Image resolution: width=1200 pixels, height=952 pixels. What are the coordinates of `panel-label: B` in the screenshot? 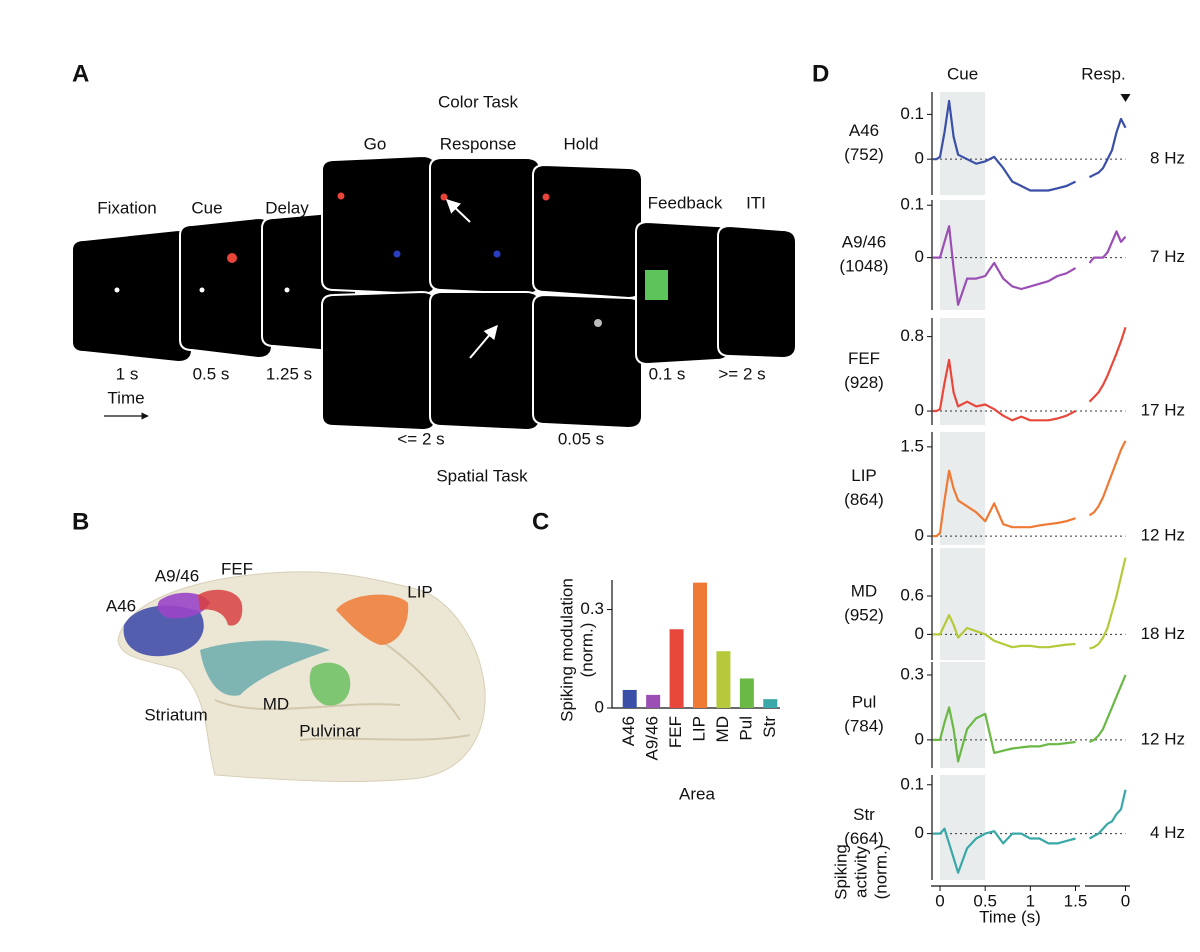 It's located at (80, 521).